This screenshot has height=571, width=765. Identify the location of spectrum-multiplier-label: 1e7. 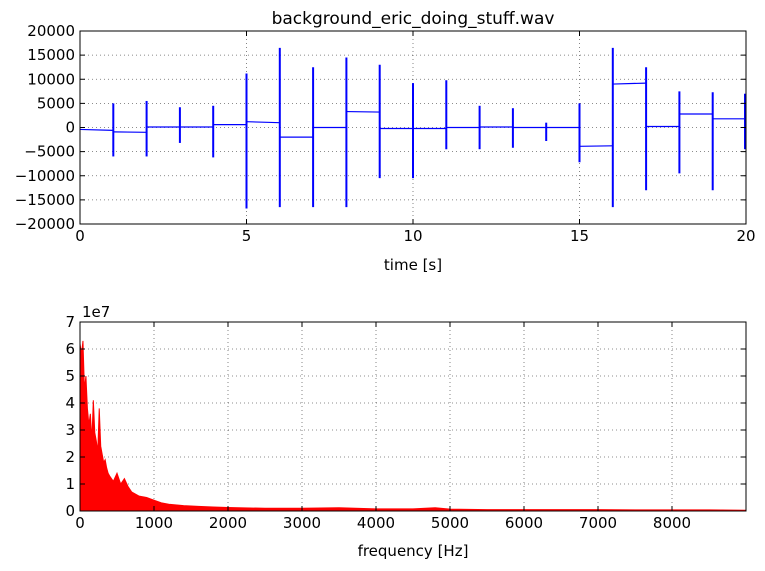
(96, 312).